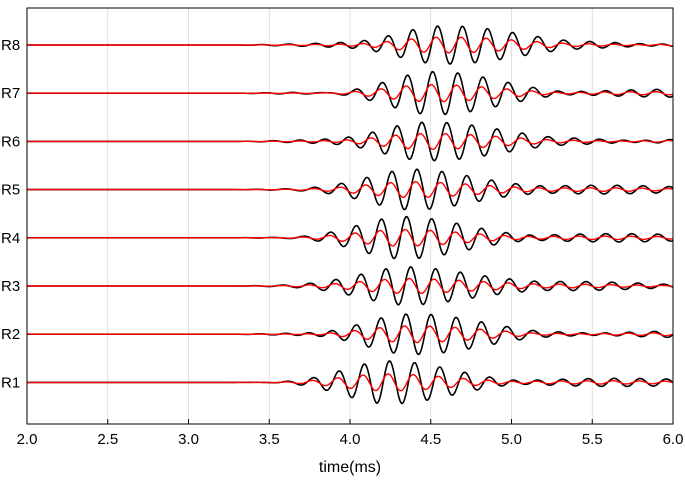 This screenshot has height=480, width=685. Describe the element at coordinates (10, 190) in the screenshot. I see `row-label-r5: R5` at that location.